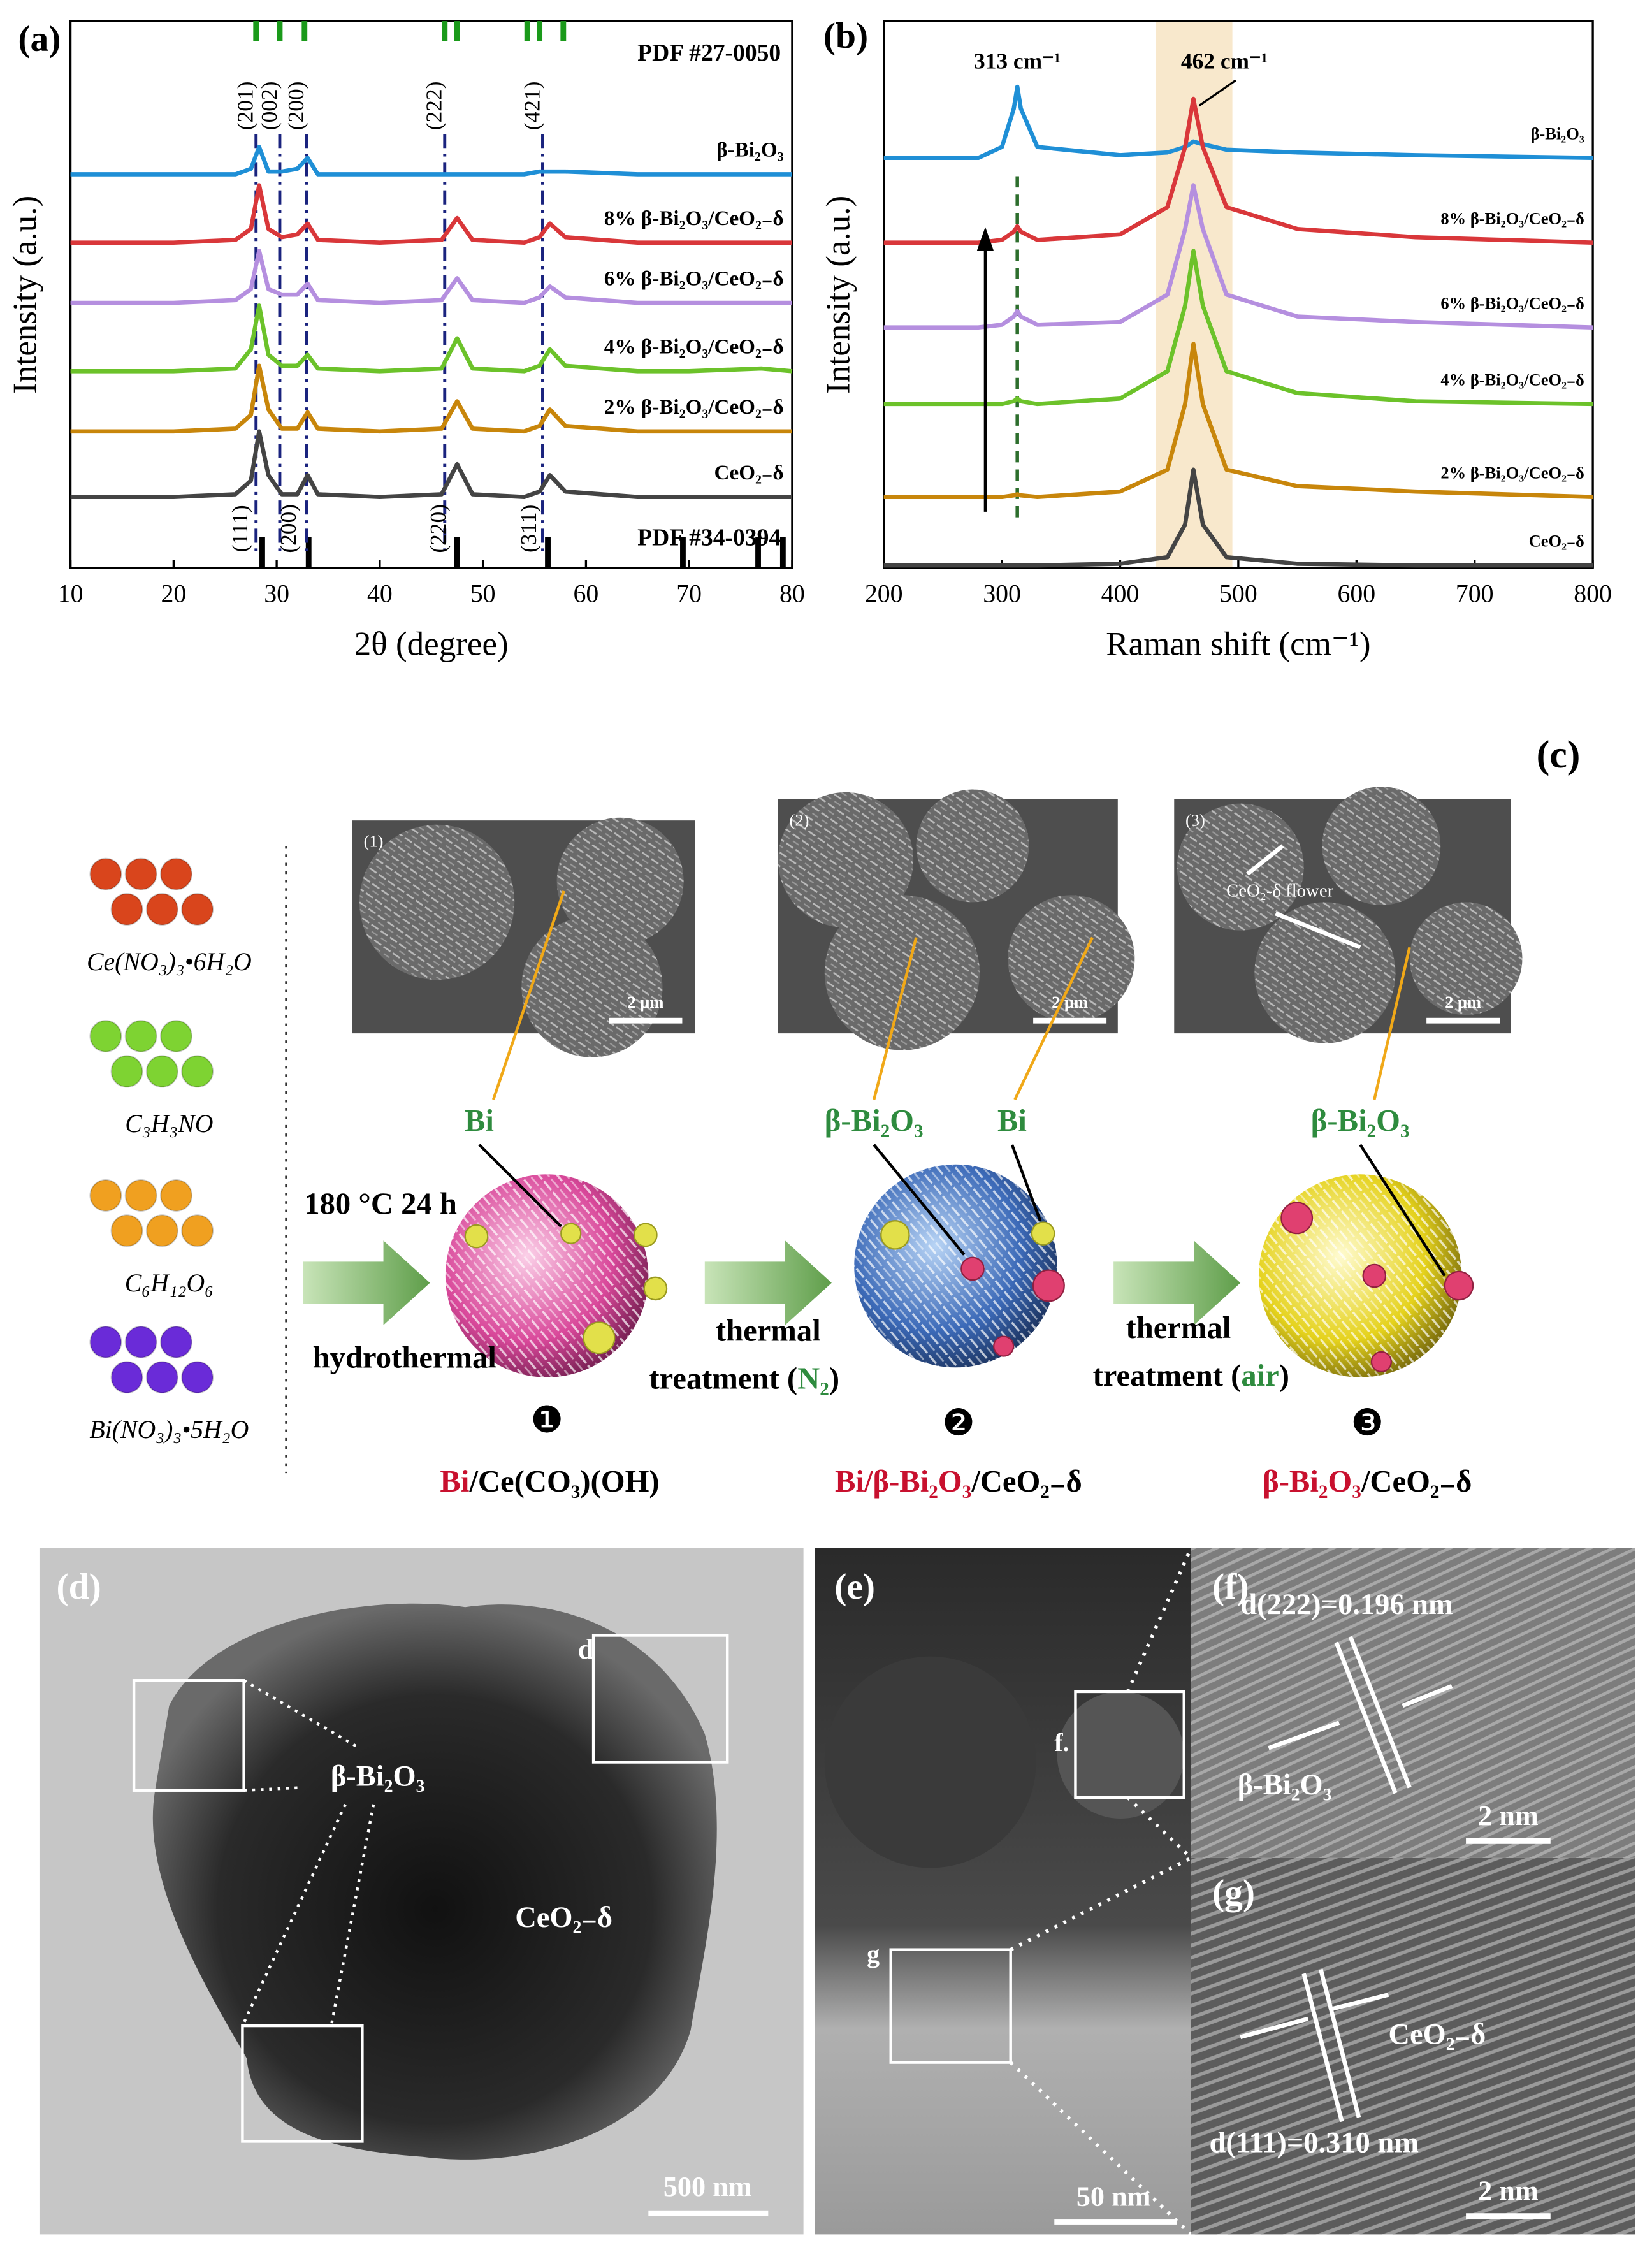  What do you see at coordinates (586, 1649) in the screenshot?
I see `box-label: d` at bounding box center [586, 1649].